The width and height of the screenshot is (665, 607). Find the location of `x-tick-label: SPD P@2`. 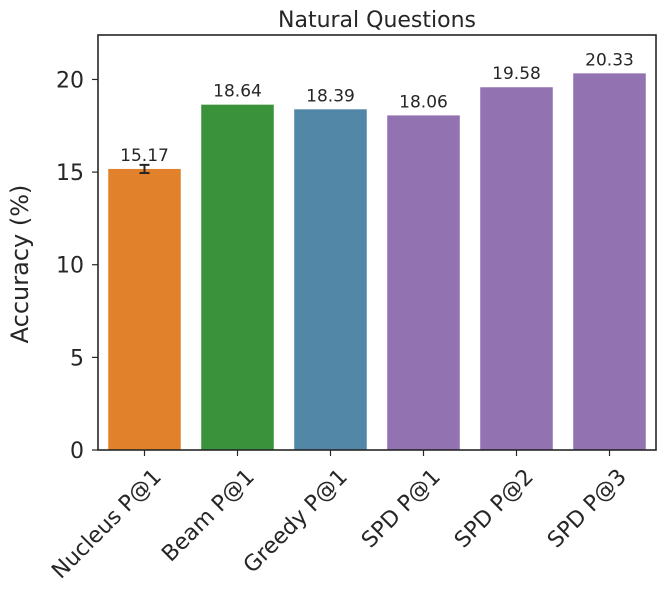

x-tick-label: SPD P@2 is located at coordinates (494, 509).